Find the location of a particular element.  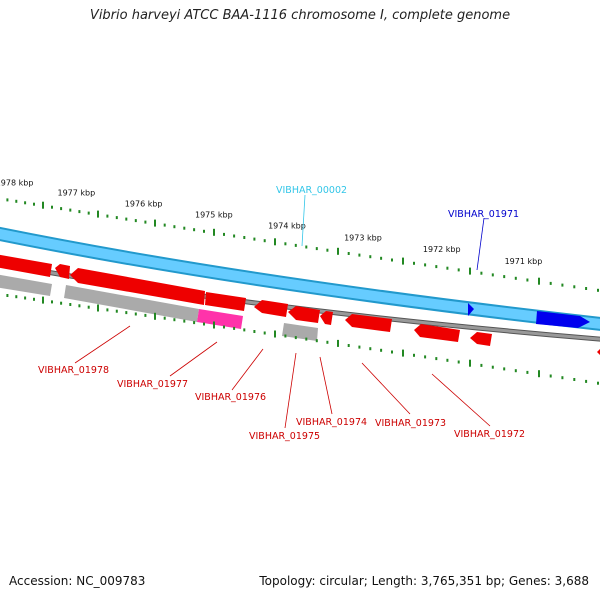

gene-vibhar-01973-b is located at coordinates (437, 333).